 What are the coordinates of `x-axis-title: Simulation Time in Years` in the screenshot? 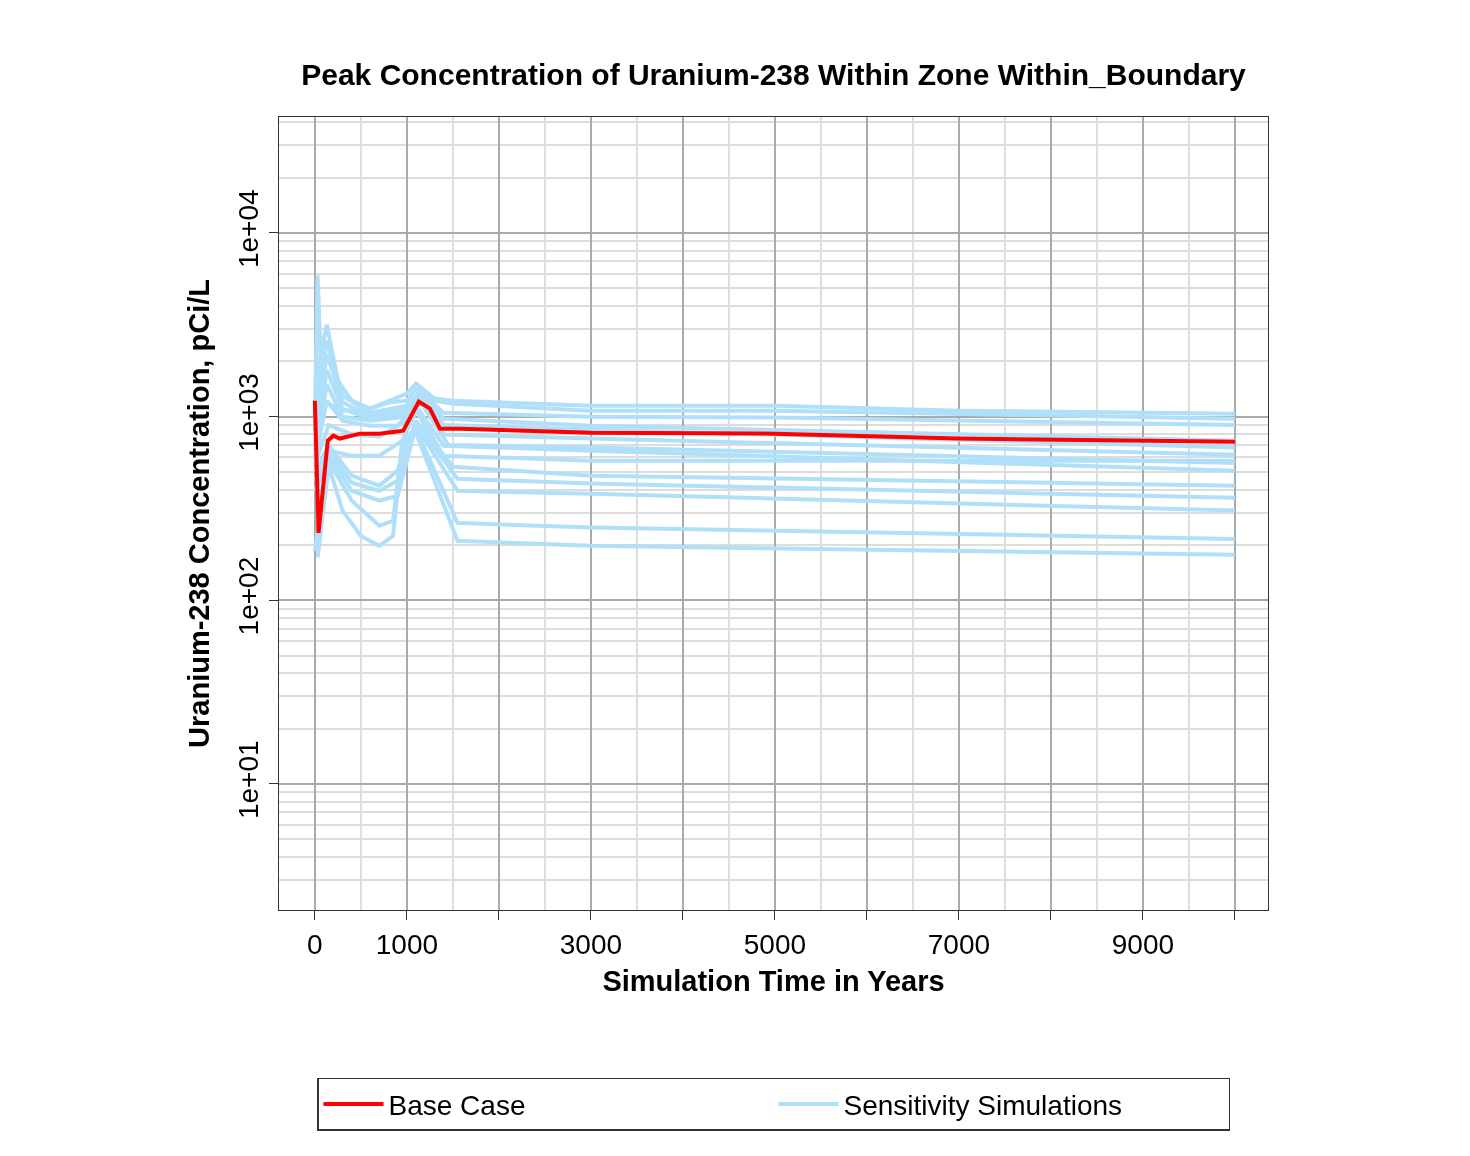 It's located at (773, 981).